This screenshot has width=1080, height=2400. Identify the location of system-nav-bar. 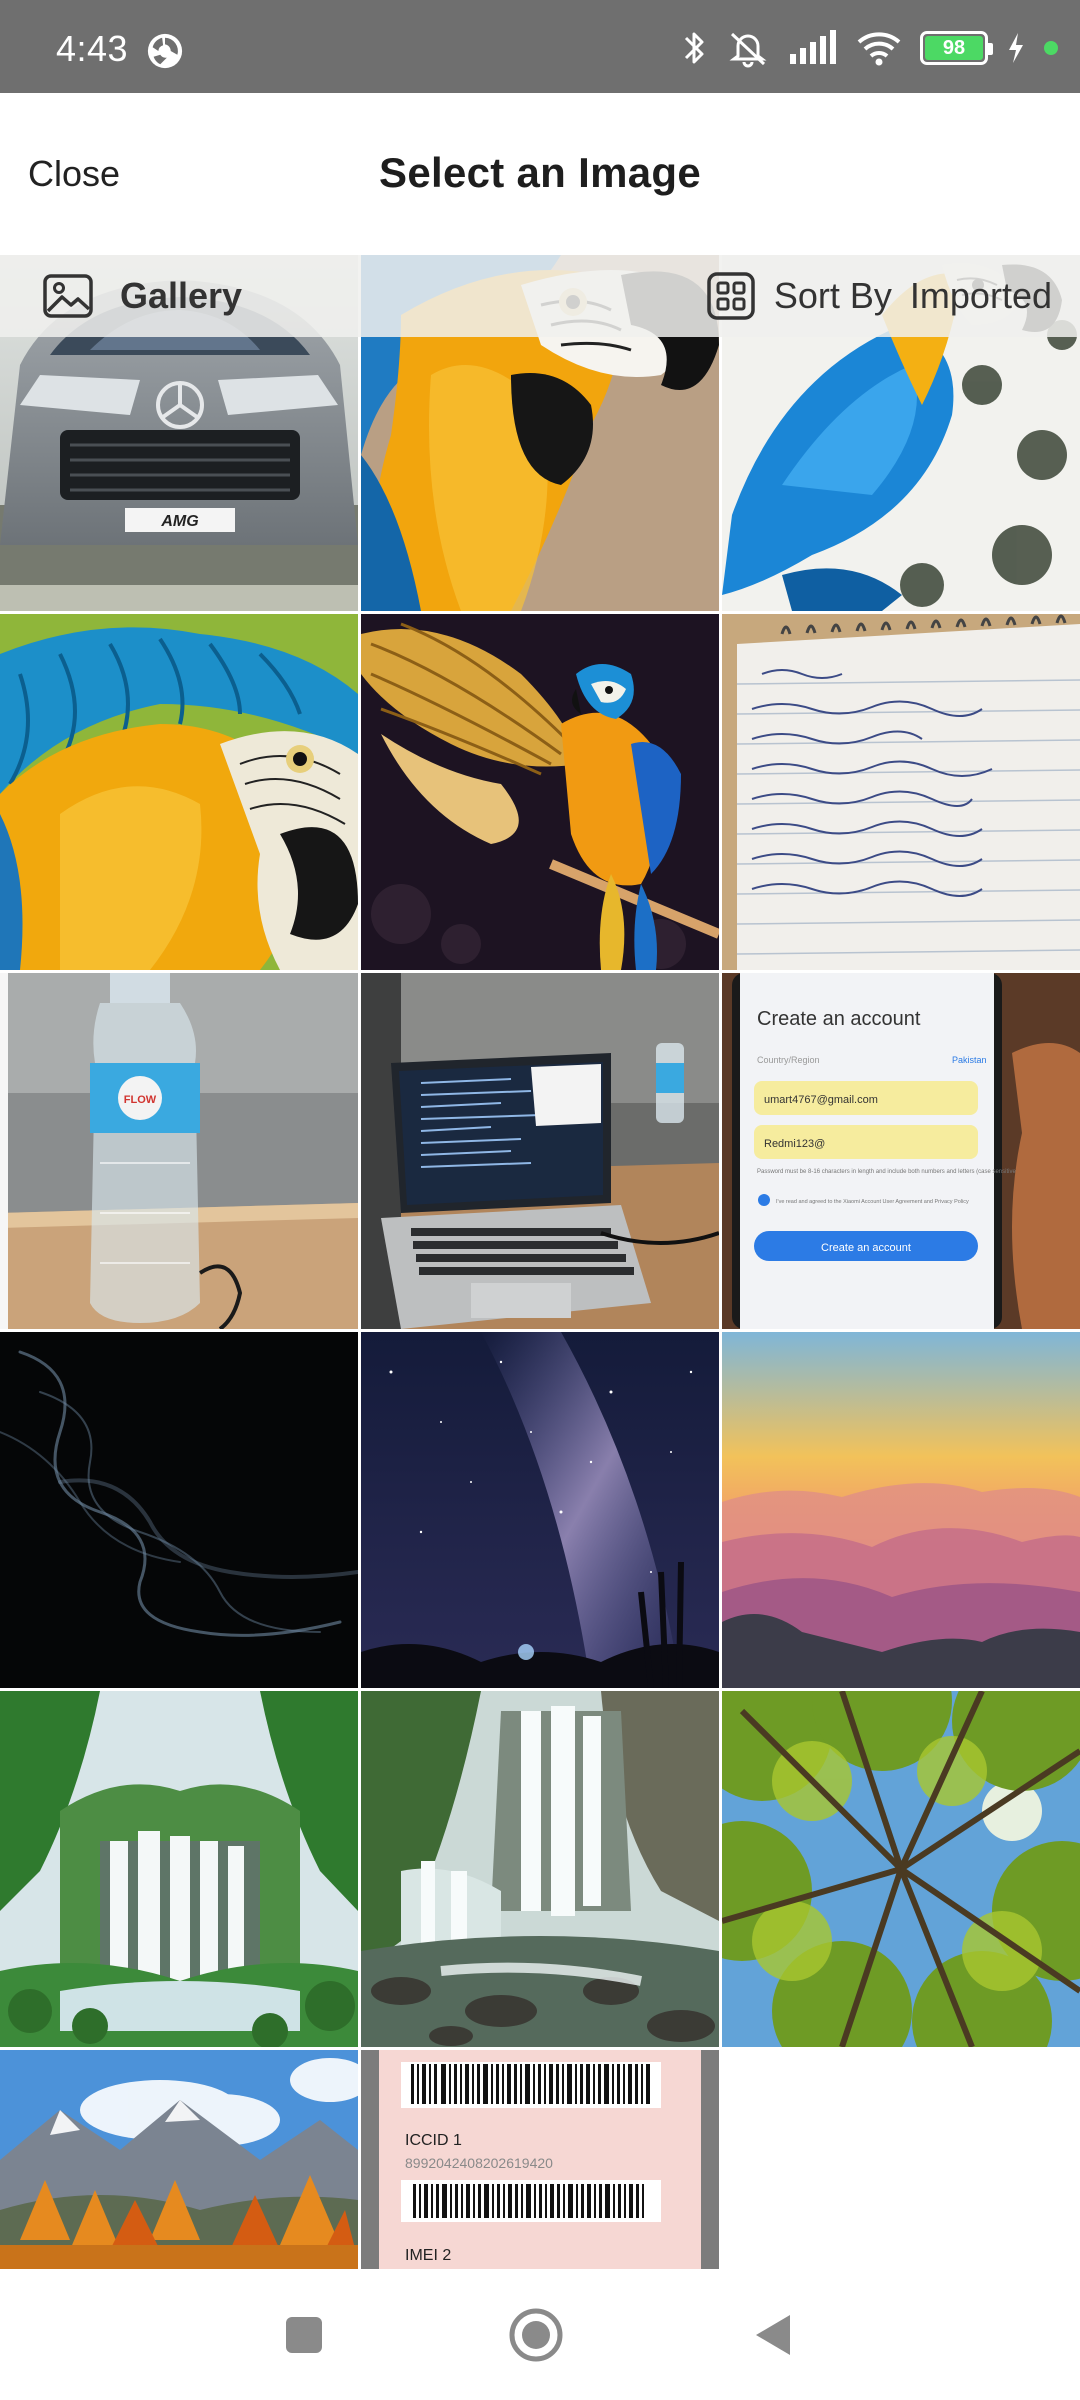
(540, 2334).